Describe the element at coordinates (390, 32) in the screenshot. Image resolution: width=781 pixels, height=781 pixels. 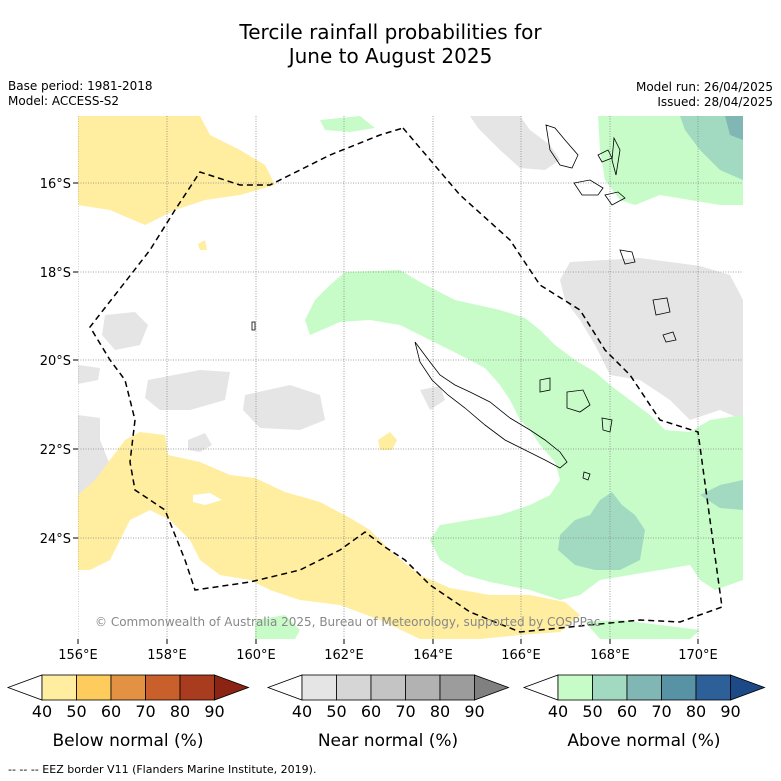
I see `title-line-1: Tercile rainfall probabilities for` at that location.